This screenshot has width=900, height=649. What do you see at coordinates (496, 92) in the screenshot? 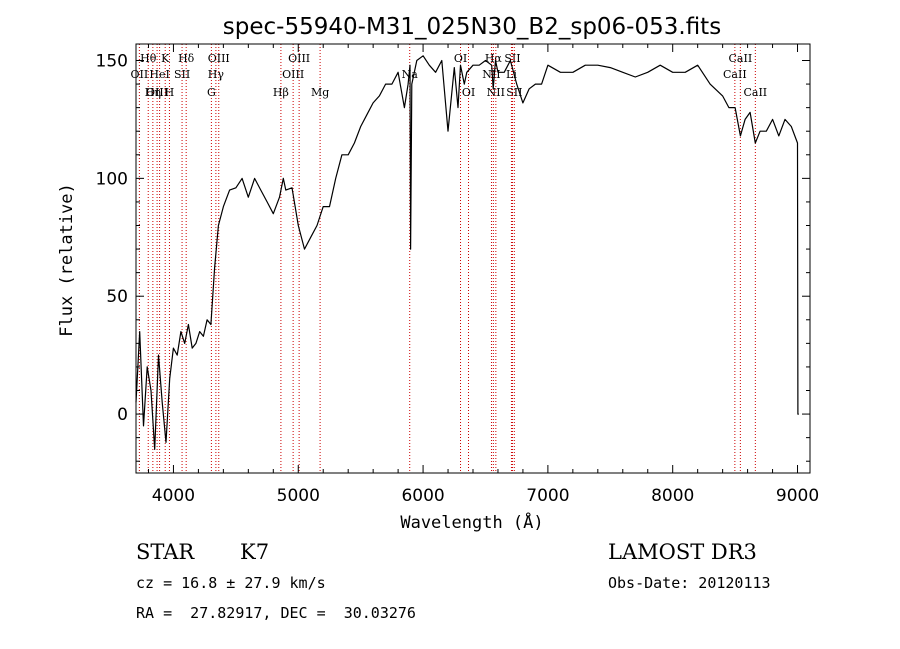
I see `spectral-line-label: NII` at bounding box center [496, 92].